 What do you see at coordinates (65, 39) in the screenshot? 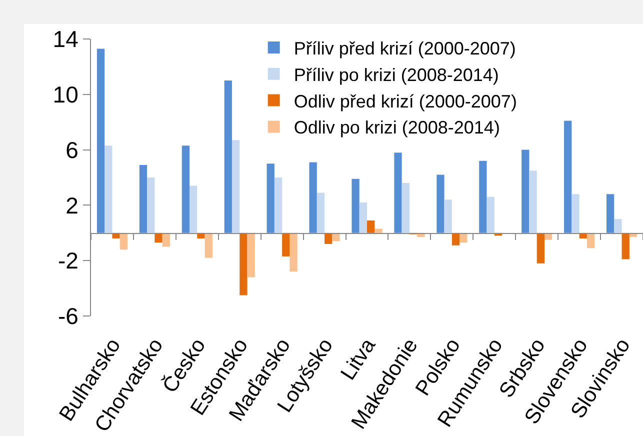
I see `y-tick-label: 14` at bounding box center [65, 39].